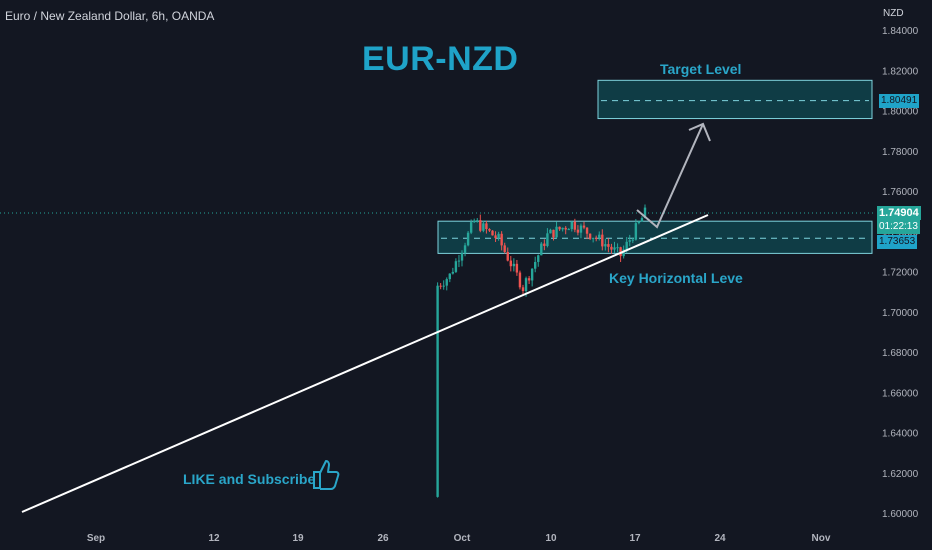 This screenshot has height=550, width=932. What do you see at coordinates (462, 538) in the screenshot?
I see `x-tick-label: Oct` at bounding box center [462, 538].